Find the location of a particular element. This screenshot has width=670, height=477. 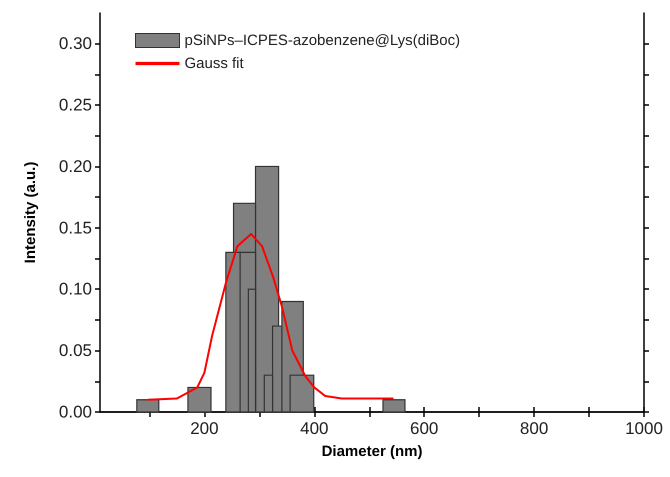

y-tick-label: 0.05 is located at coordinates (75, 350).